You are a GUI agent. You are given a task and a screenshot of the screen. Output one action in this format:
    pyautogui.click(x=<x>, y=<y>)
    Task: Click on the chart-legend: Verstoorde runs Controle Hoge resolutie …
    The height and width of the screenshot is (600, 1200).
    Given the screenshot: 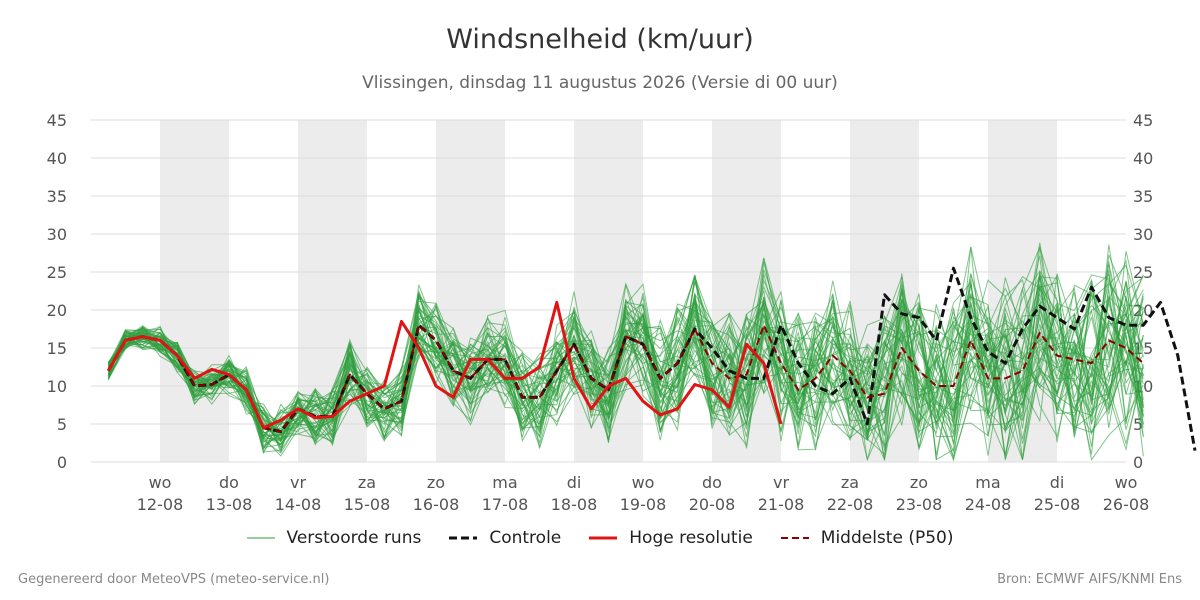 What is the action you would take?
    pyautogui.click(x=600, y=538)
    